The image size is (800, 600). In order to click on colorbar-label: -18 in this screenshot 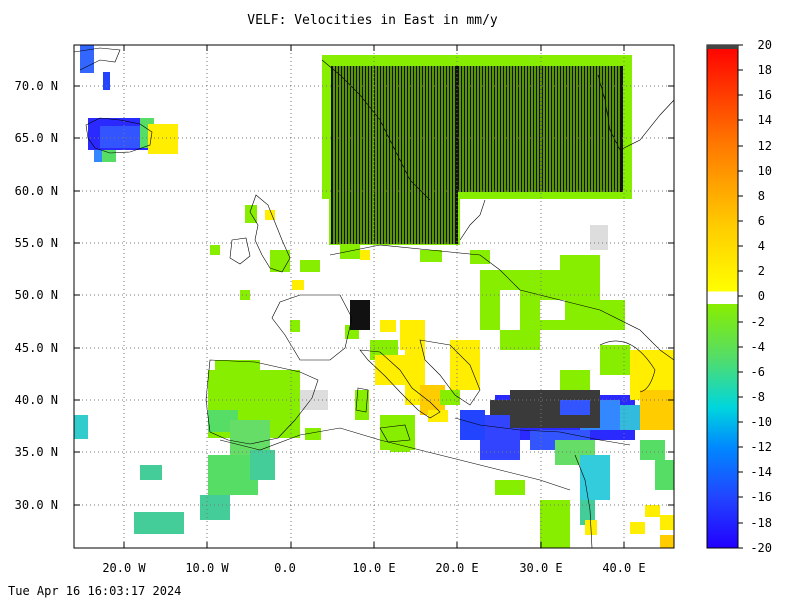, I will do `click(761, 523)`.